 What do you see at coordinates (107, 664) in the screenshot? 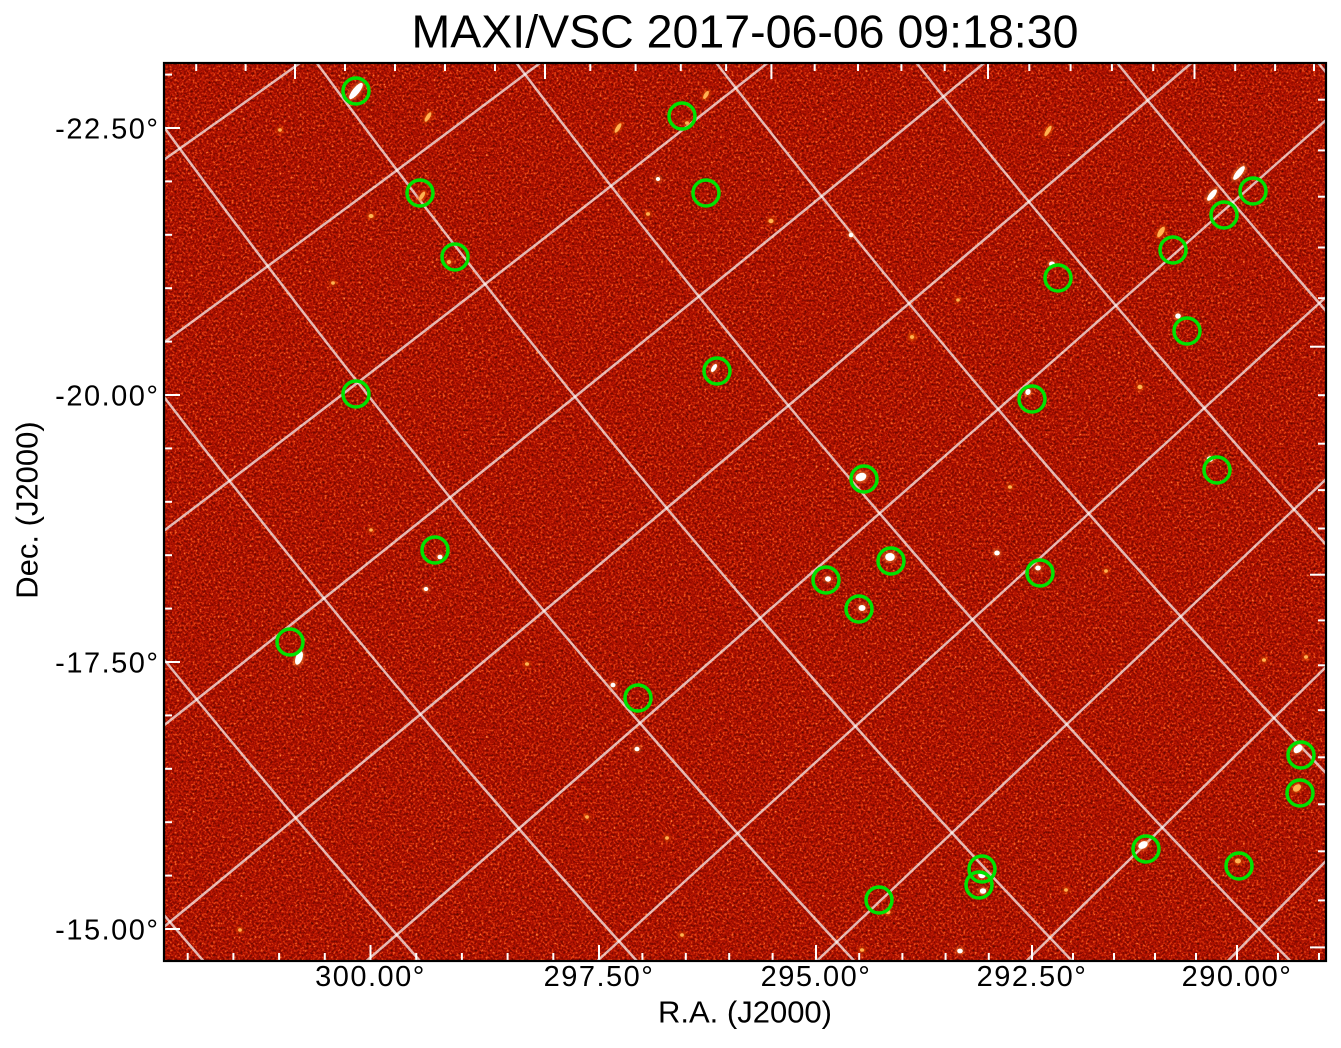
I see `svg-text: -17.50°` at bounding box center [107, 664].